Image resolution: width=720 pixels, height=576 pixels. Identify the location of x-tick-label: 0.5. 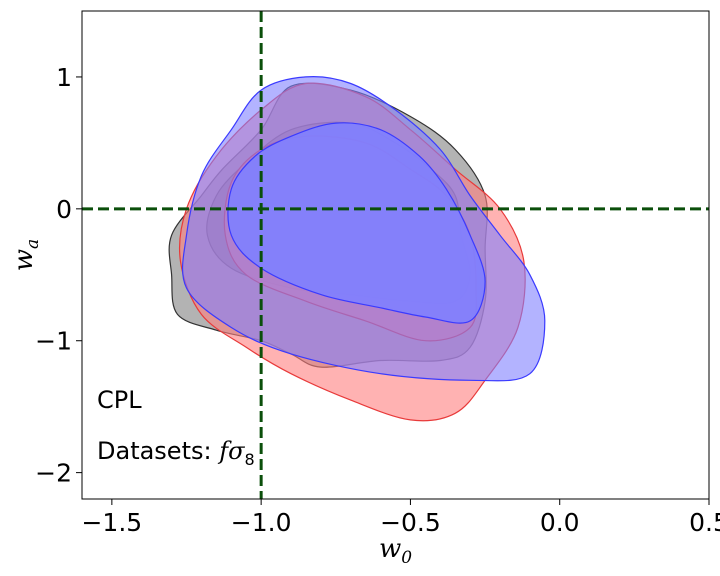
(704, 522).